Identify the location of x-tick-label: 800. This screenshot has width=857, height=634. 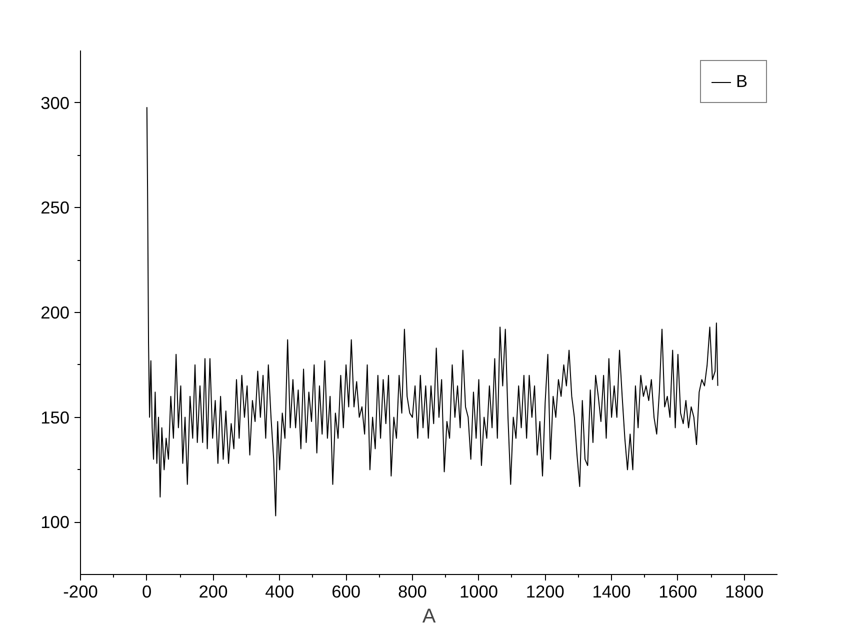
(412, 592).